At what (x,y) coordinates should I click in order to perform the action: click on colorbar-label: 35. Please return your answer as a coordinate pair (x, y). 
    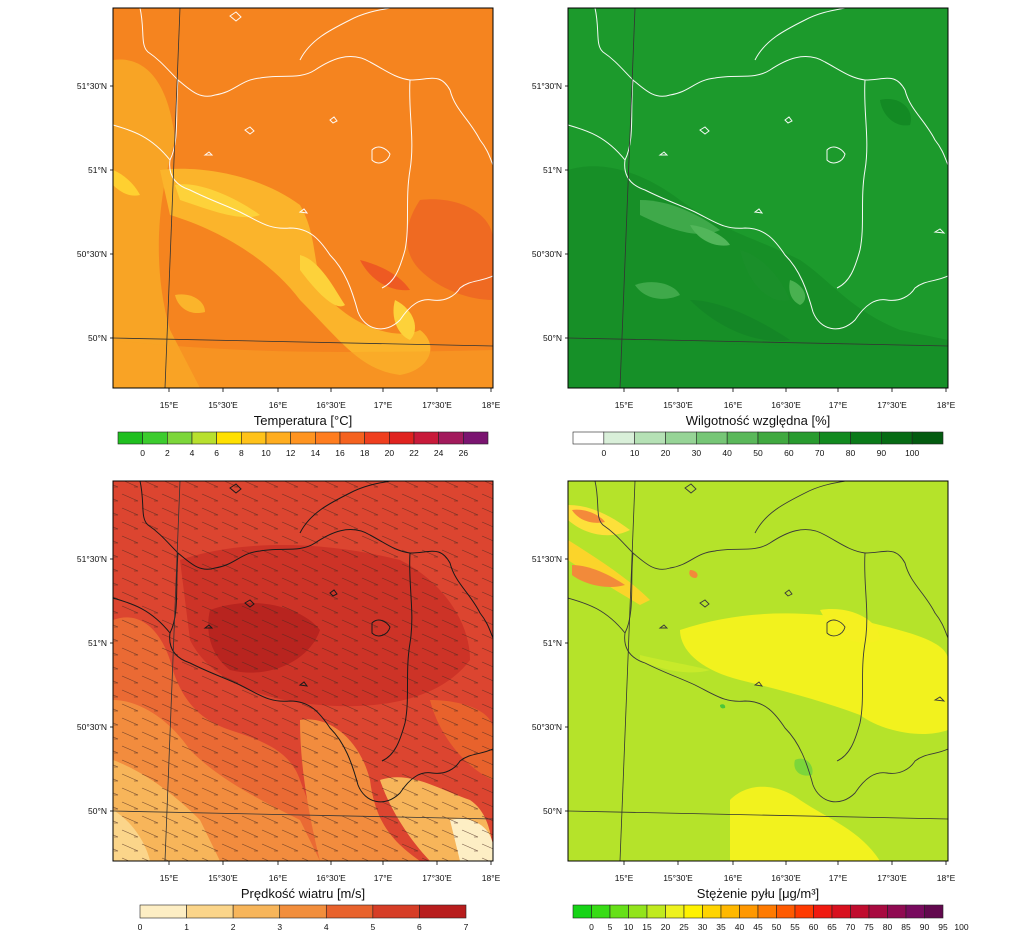
    Looking at the image, I should click on (721, 927).